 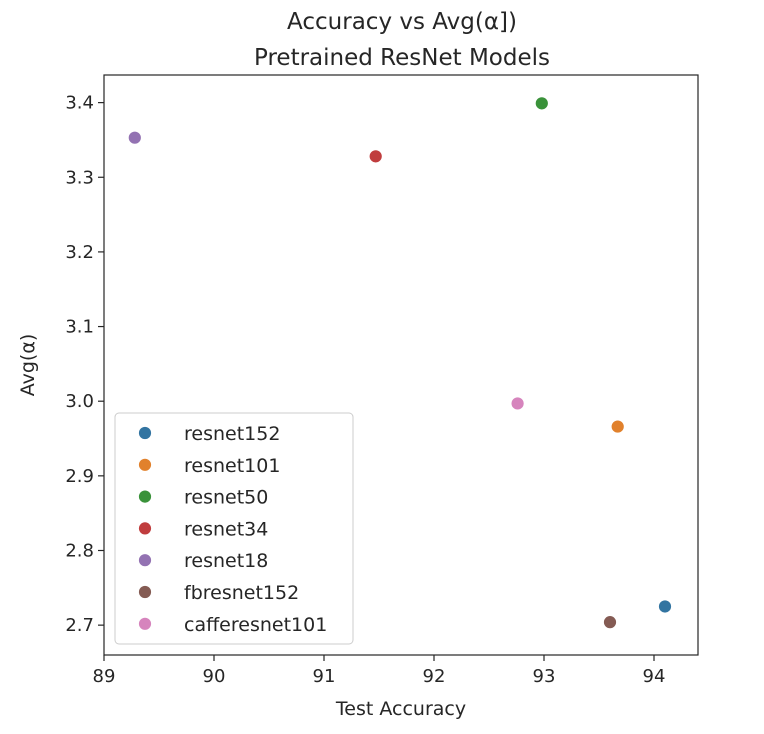 What do you see at coordinates (79, 401) in the screenshot?
I see `y-tick-label: 3.0` at bounding box center [79, 401].